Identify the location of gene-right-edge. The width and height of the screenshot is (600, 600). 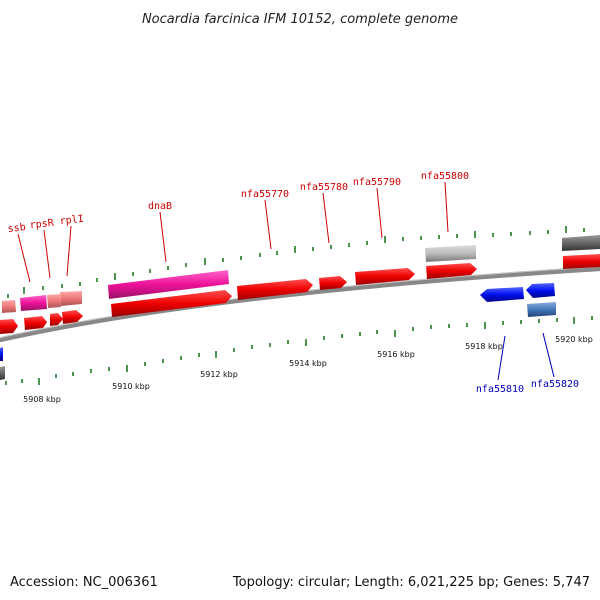
(581, 261).